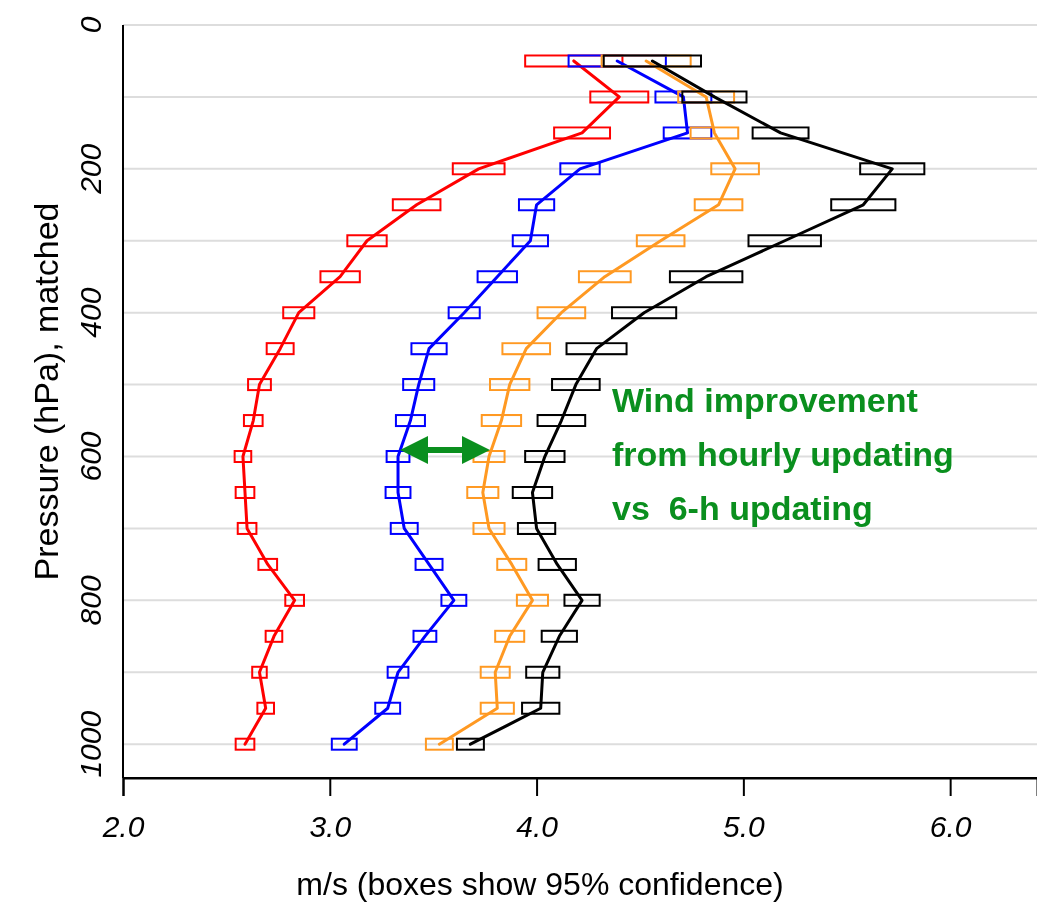 This screenshot has height=909, width=1037. Describe the element at coordinates (744, 827) in the screenshot. I see `x-tick-label: 5.0` at that location.